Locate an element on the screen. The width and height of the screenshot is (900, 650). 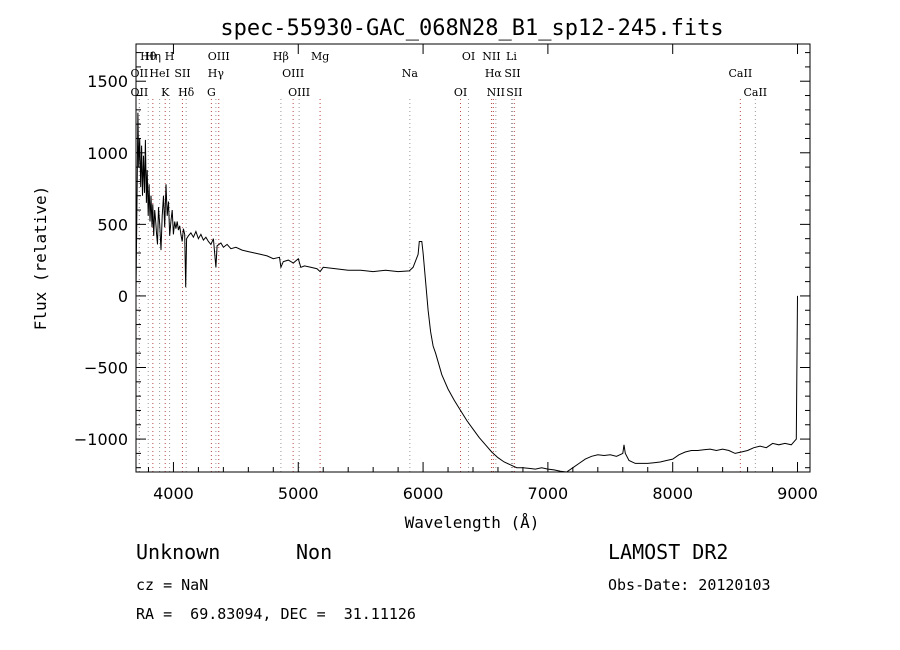
line-marker-label: Mg is located at coordinates (320, 56).